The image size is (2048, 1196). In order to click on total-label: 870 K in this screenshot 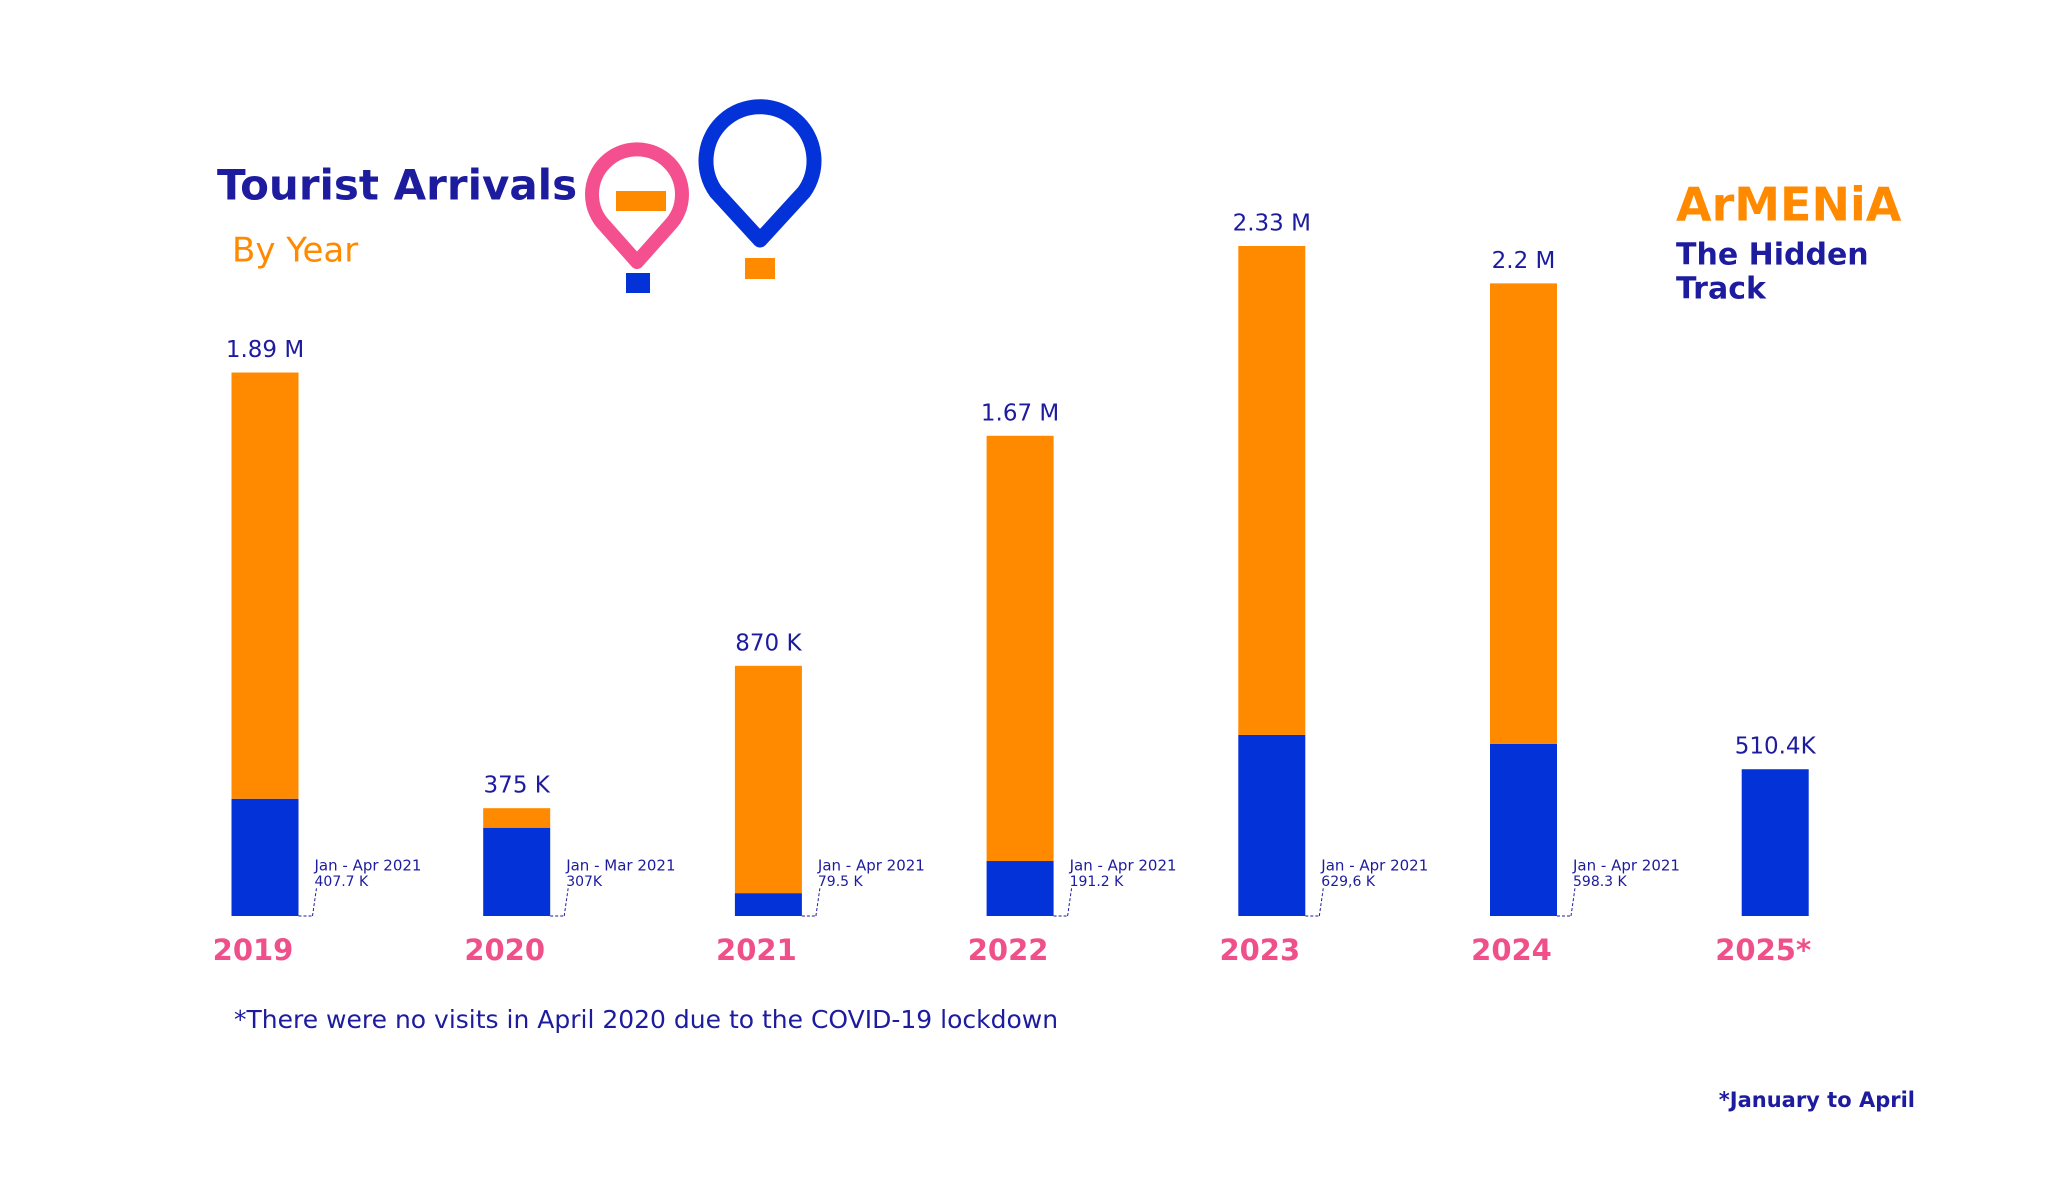, I will do `click(768, 643)`.